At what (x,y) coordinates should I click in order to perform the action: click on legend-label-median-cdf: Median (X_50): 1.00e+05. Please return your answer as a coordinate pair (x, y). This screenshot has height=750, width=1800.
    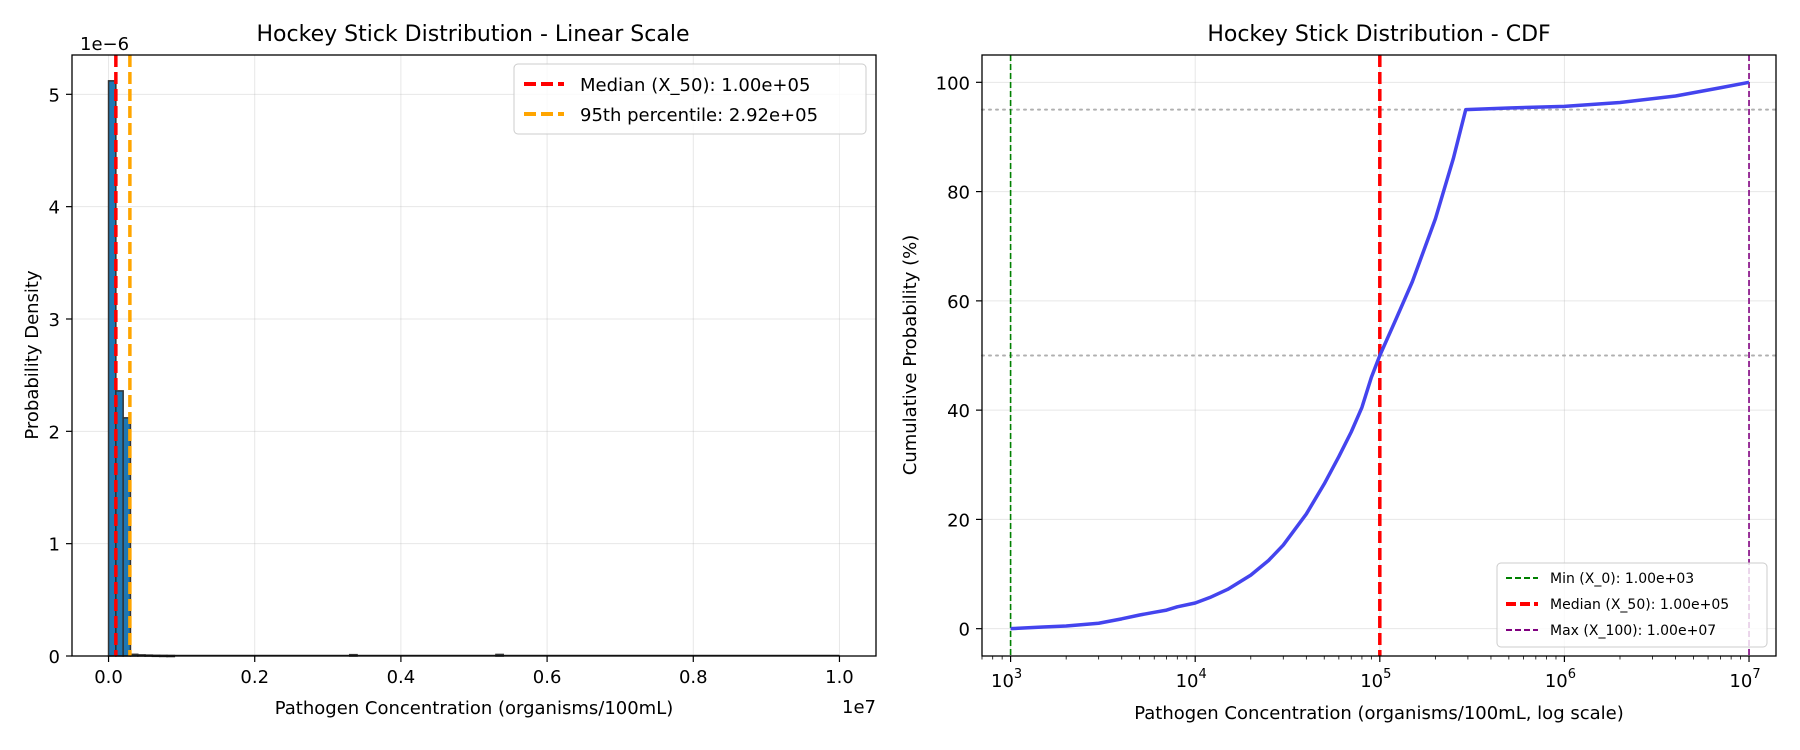
    Looking at the image, I should click on (1639, 605).